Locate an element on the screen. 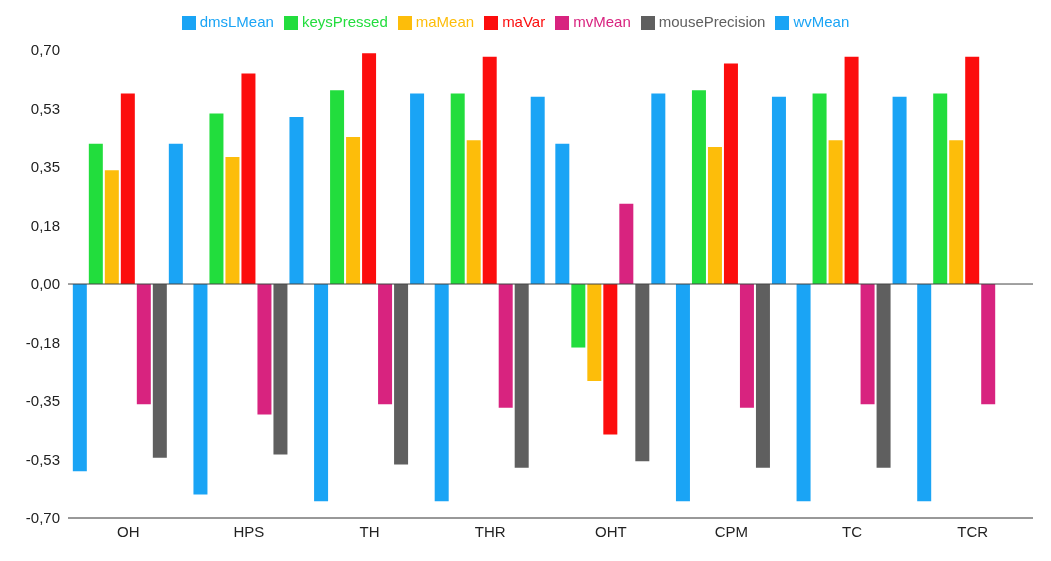 The width and height of the screenshot is (1051, 561). legend-label: maVar is located at coordinates (524, 21).